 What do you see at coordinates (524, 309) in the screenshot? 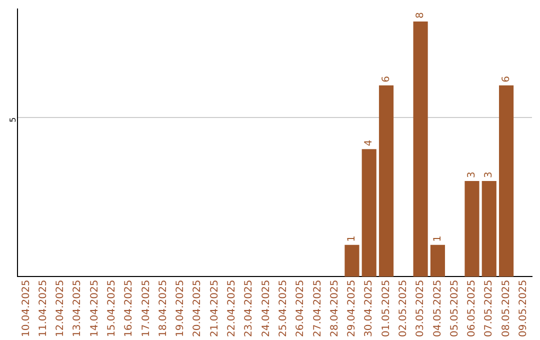
I see `x-tick-label: 09.05.2025` at bounding box center [524, 309].